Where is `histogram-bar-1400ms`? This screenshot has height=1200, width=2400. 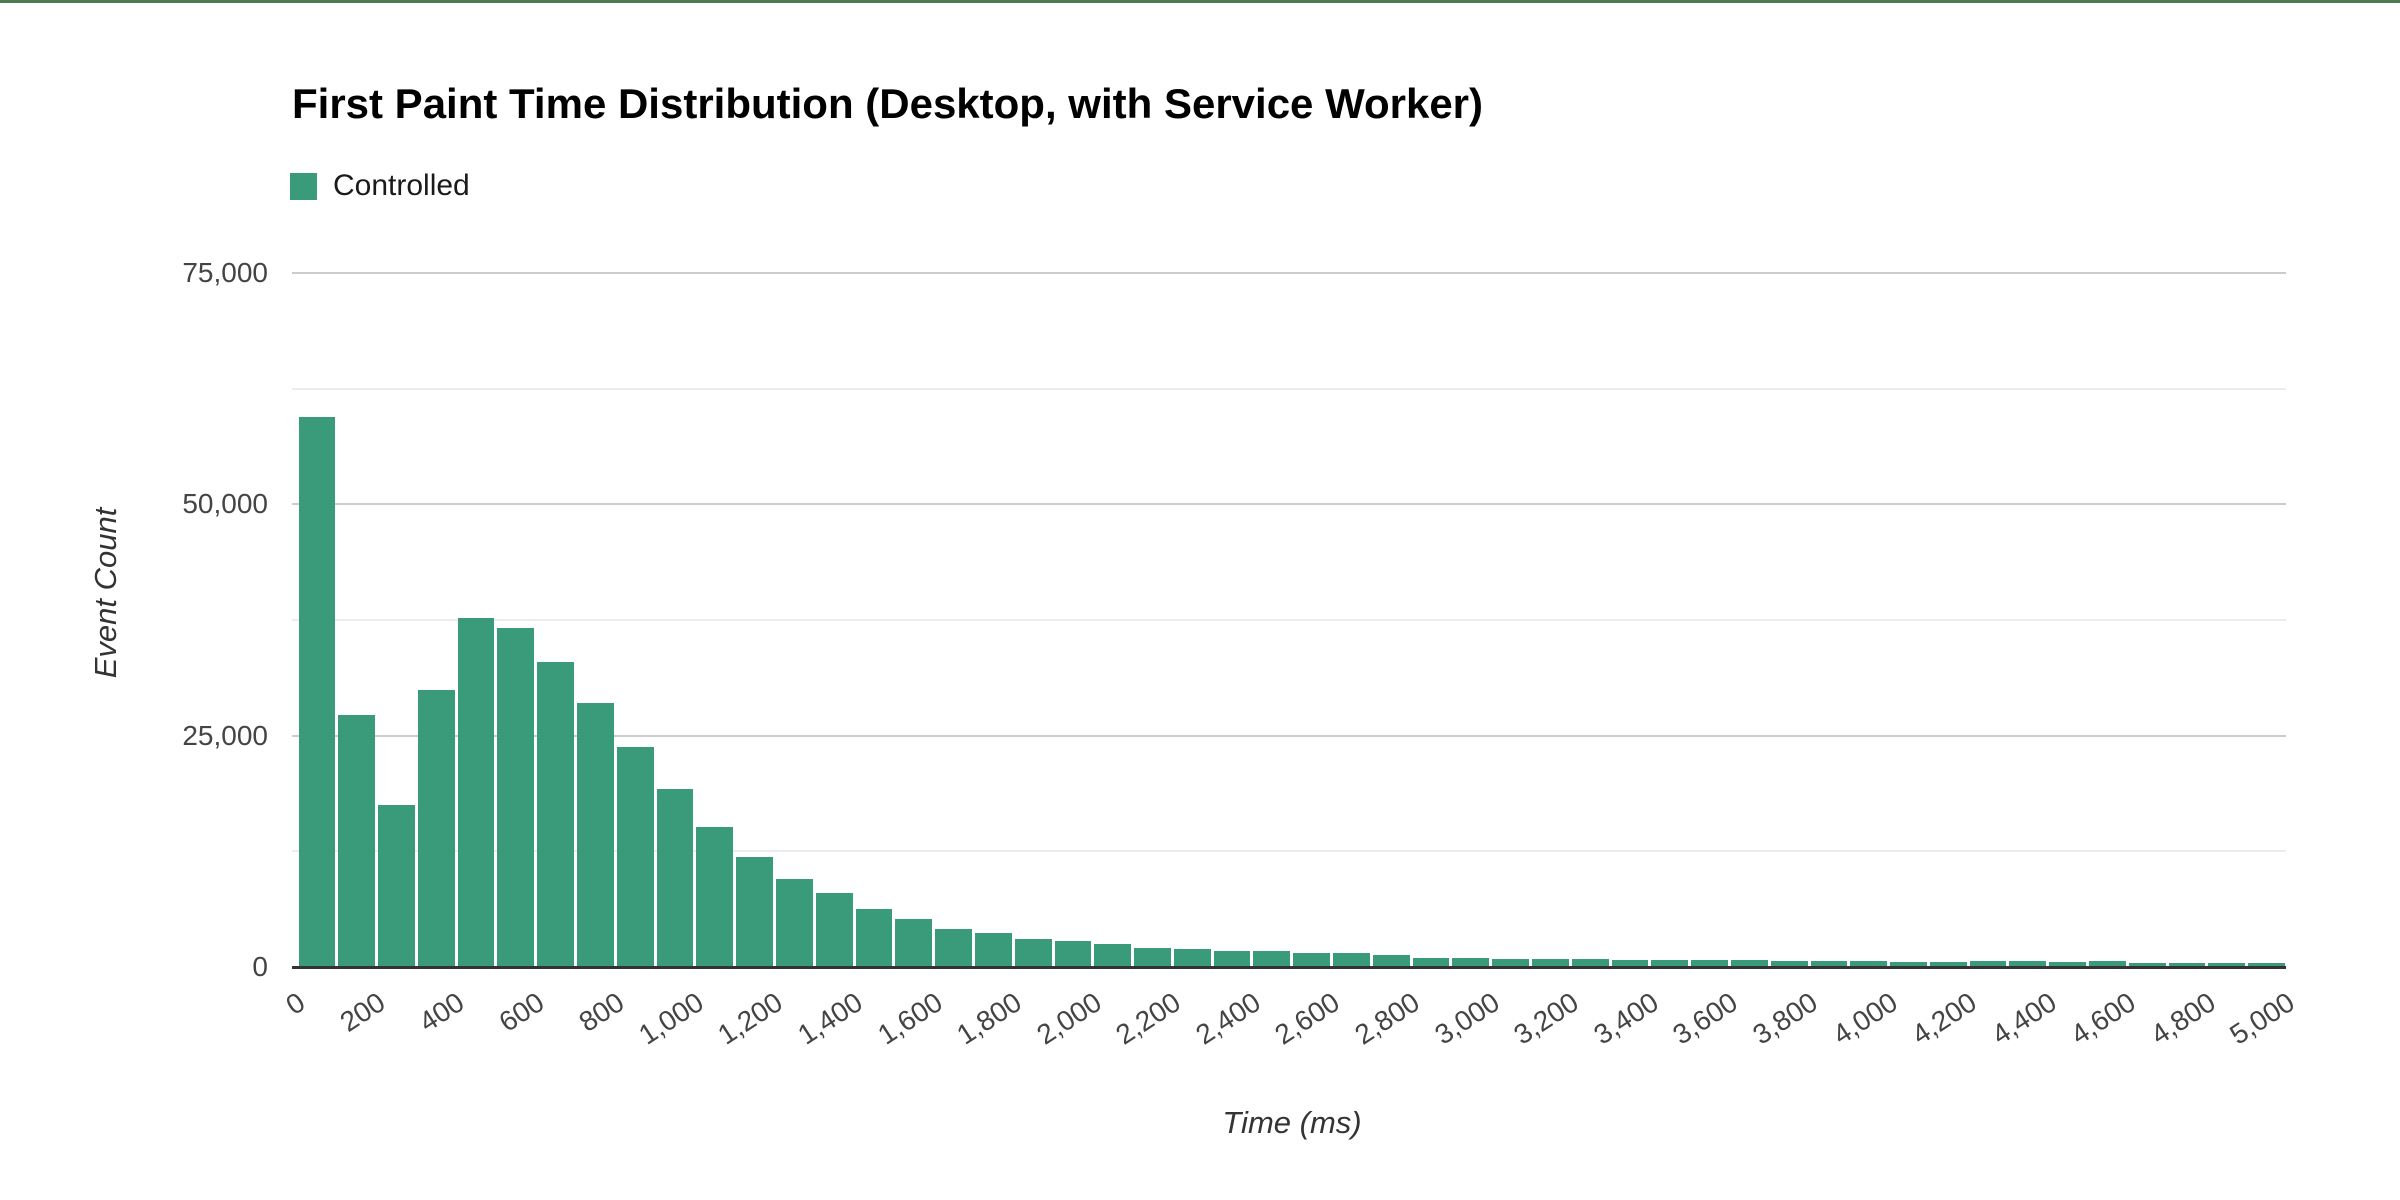 histogram-bar-1400ms is located at coordinates (874, 938).